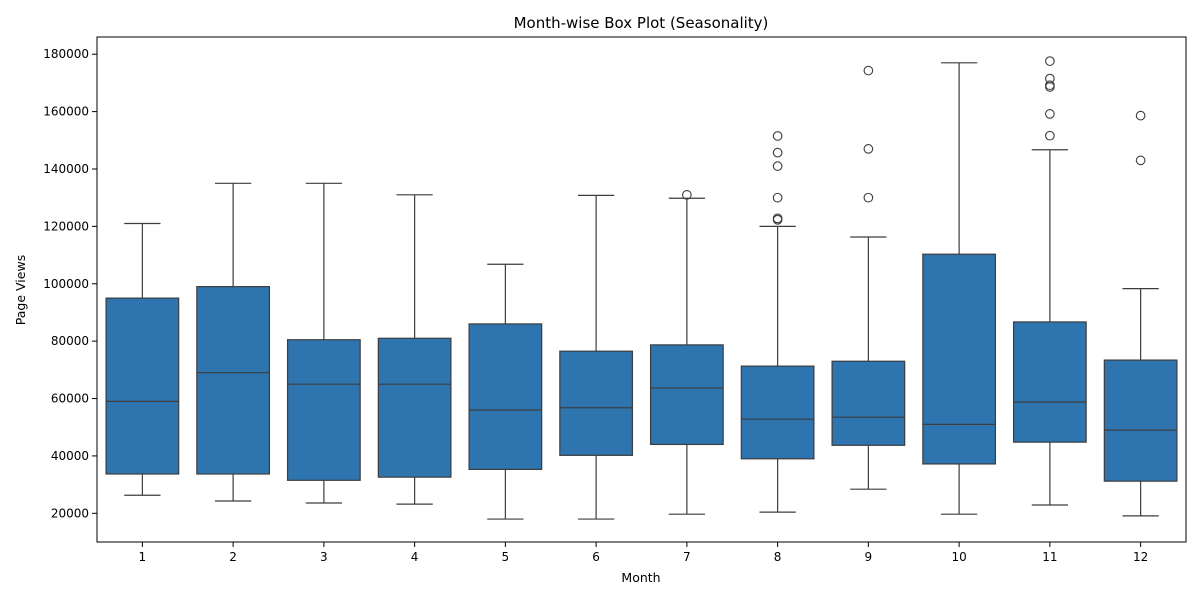 The image size is (1200, 600). I want to click on x-tick-label: 12, so click(1140, 557).